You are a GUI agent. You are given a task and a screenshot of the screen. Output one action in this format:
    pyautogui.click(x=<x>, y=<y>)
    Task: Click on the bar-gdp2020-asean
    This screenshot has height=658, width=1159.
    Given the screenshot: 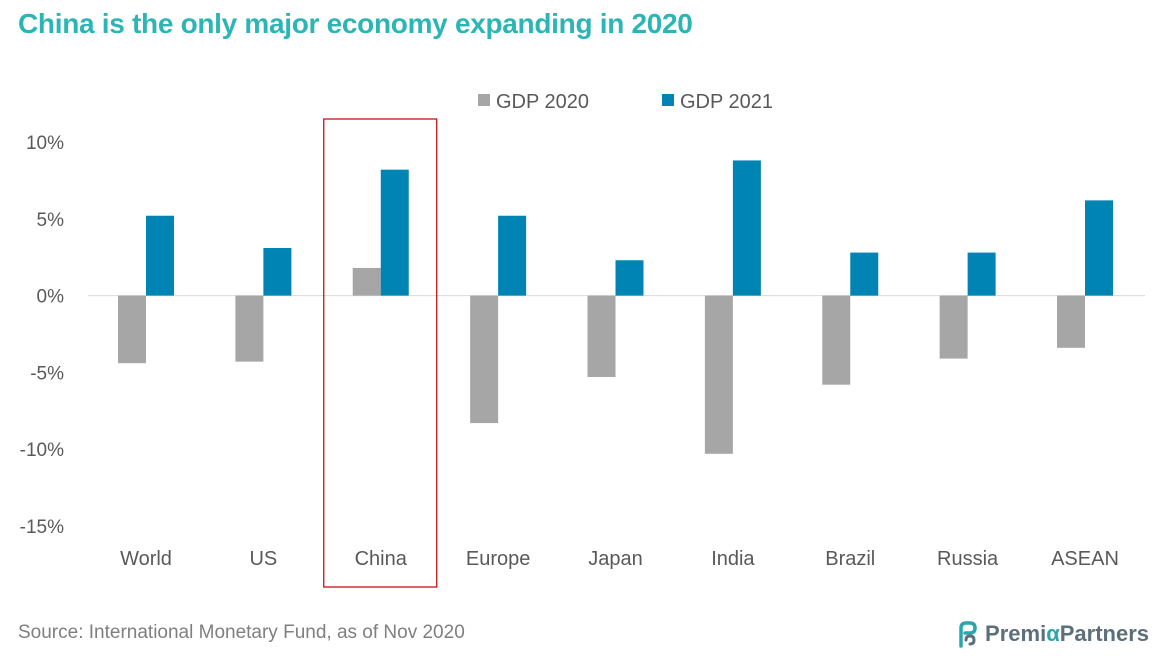 What is the action you would take?
    pyautogui.click(x=1071, y=321)
    